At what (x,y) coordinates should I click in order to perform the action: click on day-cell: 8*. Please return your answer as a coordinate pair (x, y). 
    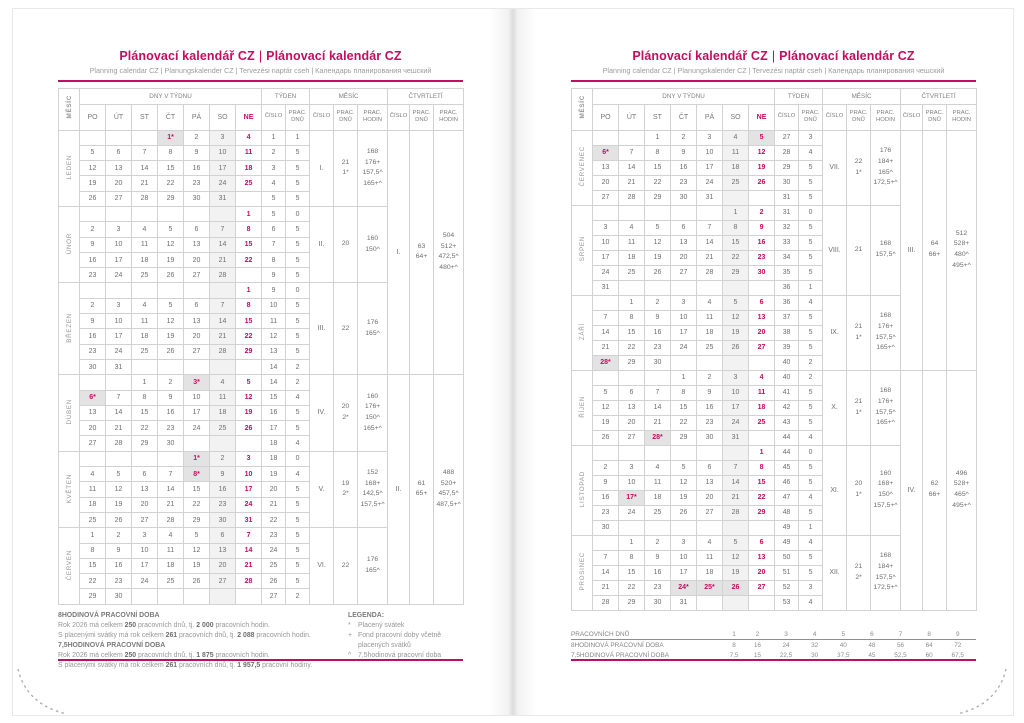
    Looking at the image, I should click on (196, 474).